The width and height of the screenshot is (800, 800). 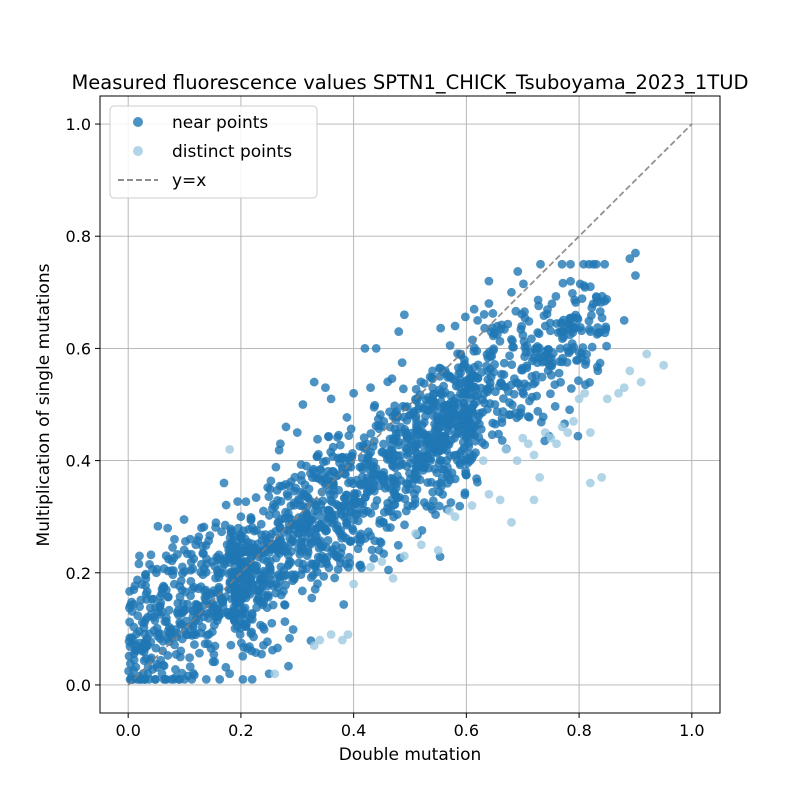 What do you see at coordinates (78, 461) in the screenshot?
I see `y-tick-label: 0.4` at bounding box center [78, 461].